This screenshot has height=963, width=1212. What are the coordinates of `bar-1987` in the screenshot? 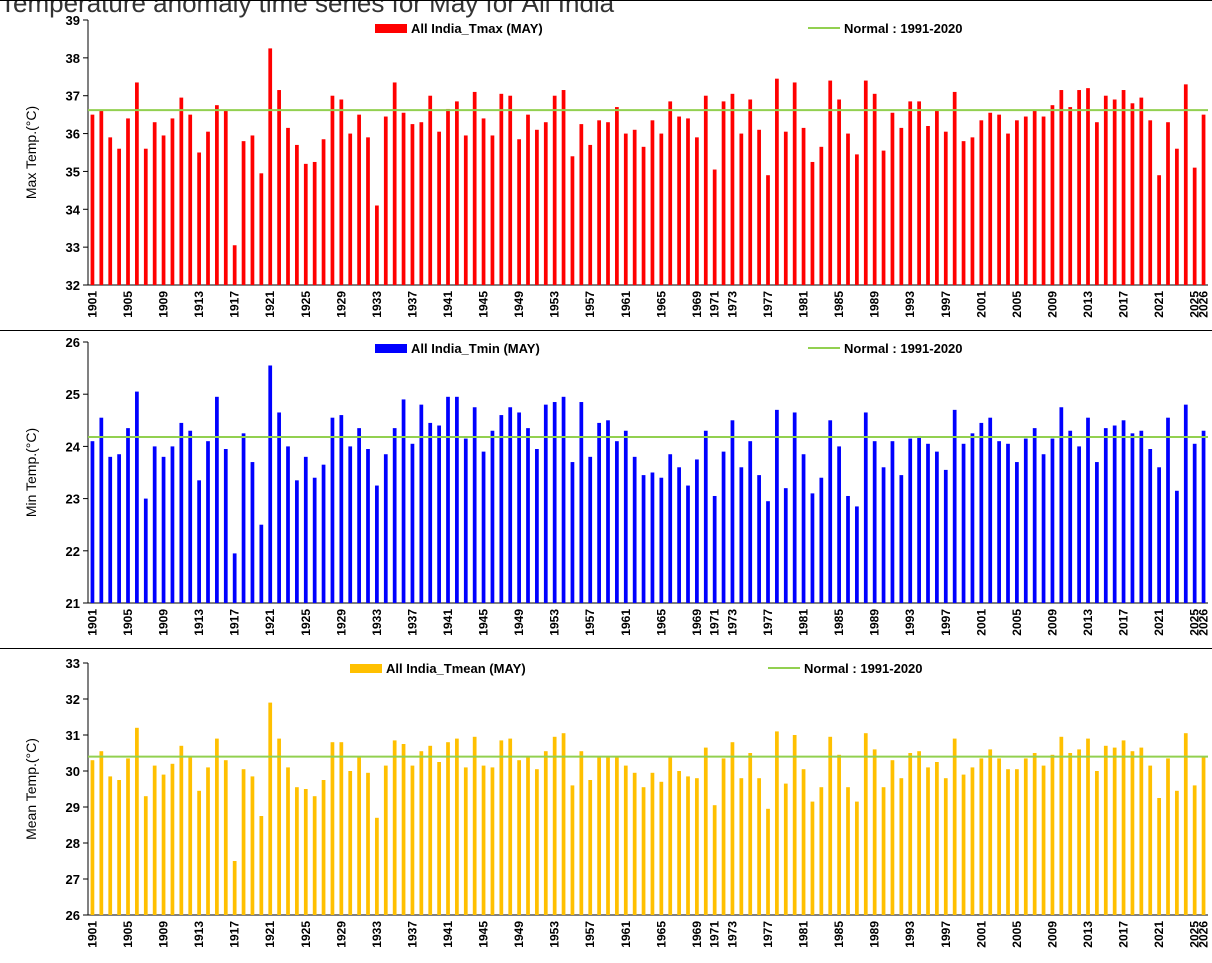 It's located at (857, 554).